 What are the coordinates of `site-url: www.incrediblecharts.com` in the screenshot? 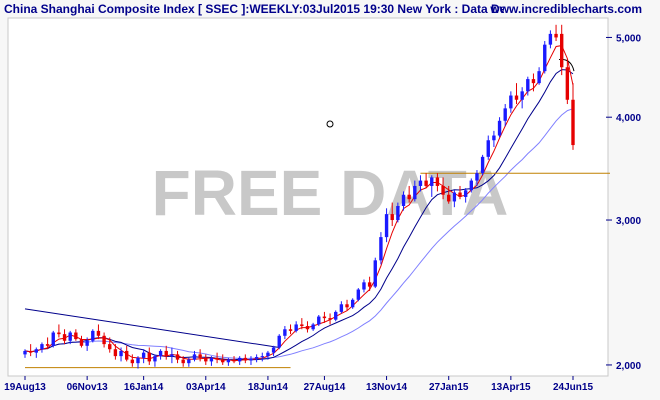 It's located at (566, 9).